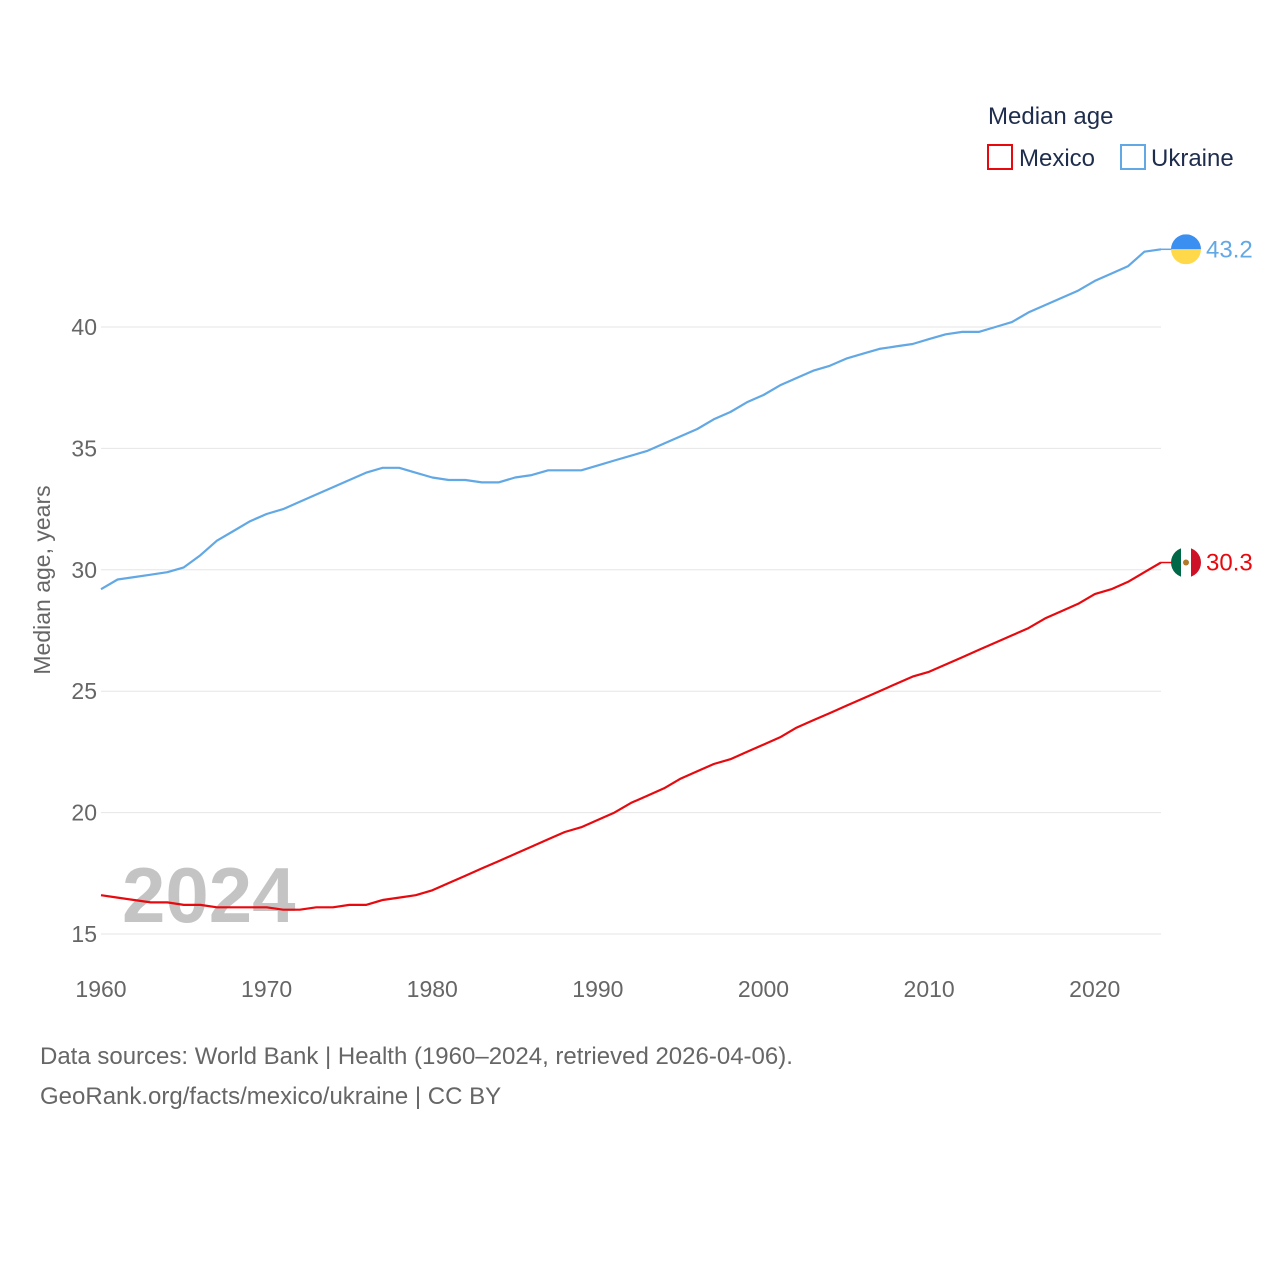  Describe the element at coordinates (763, 989) in the screenshot. I see `x-tick-label: 2000` at that location.